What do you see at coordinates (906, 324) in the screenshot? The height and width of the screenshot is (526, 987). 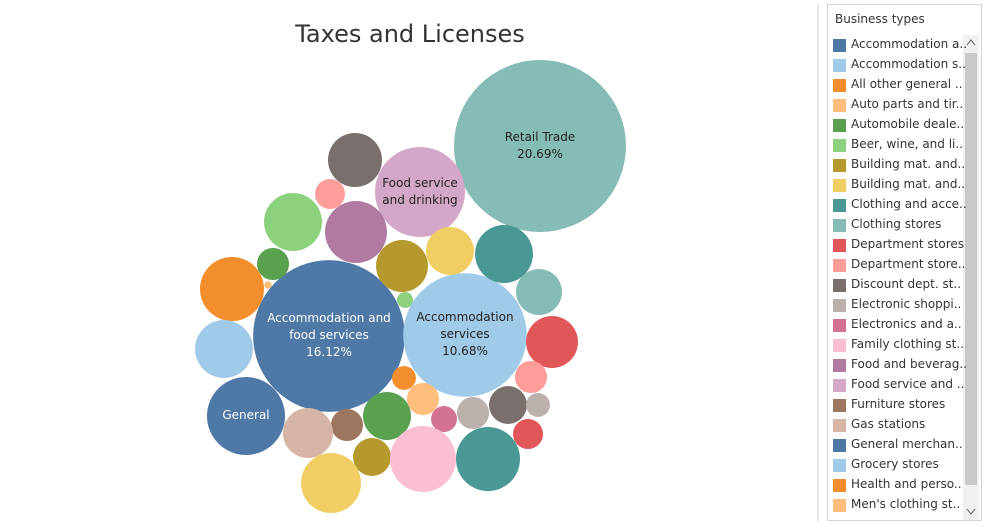 I see `legend-label: Electronics and a..` at bounding box center [906, 324].